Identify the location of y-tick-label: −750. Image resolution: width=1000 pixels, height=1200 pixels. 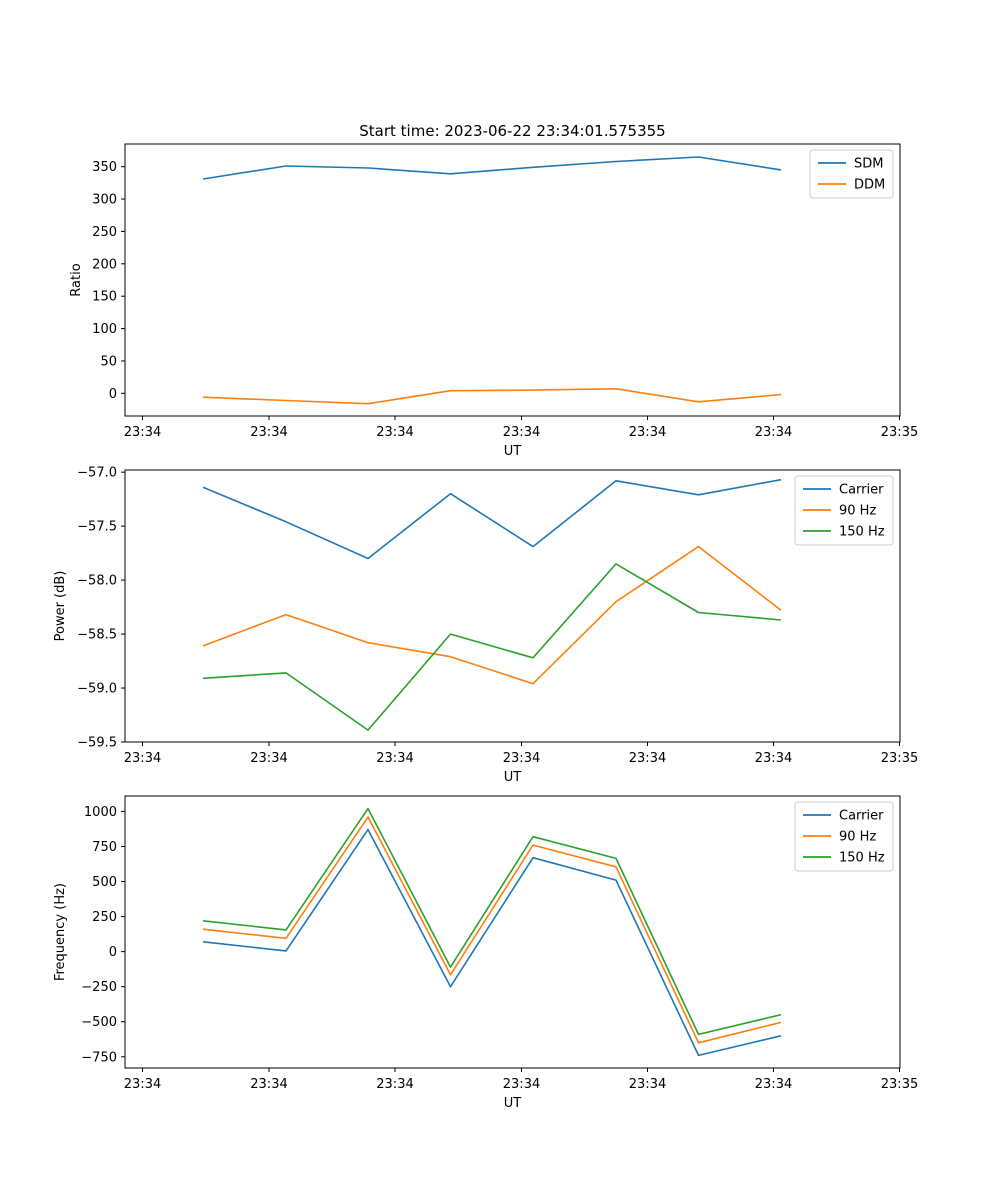
(99, 1057).